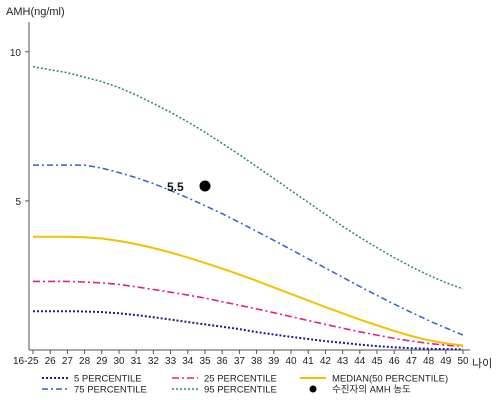  I want to click on x-tick-label: 30, so click(119, 361).